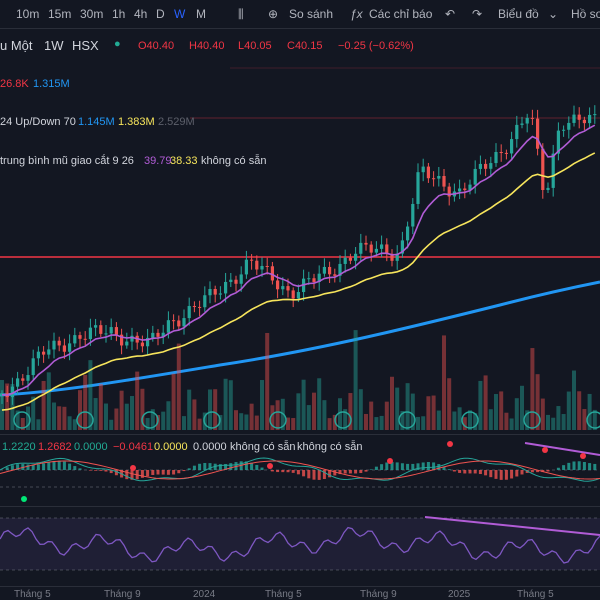 This screenshot has height=600, width=600. I want to click on interval-button: 10m, so click(28, 14).